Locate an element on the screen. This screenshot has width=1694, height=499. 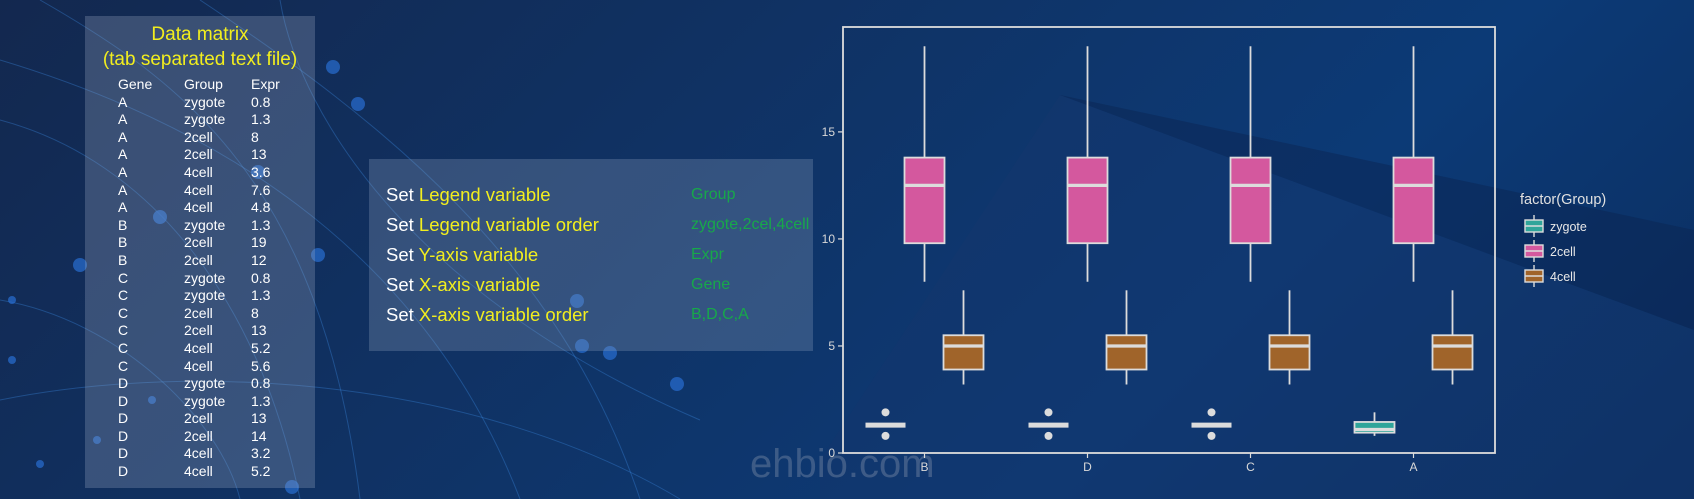
setting-y-axis-variable: Set Y-axis variable Expr is located at coordinates (596, 256).